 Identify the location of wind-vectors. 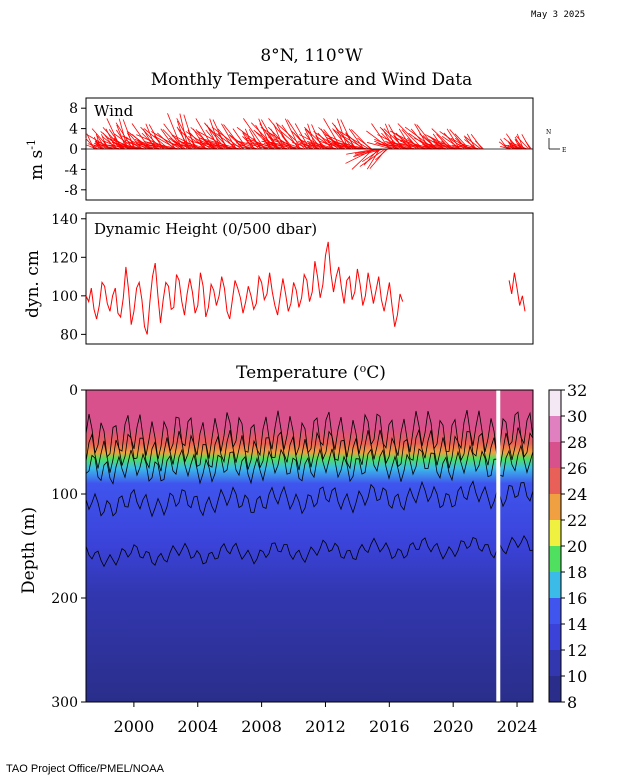
(308, 141).